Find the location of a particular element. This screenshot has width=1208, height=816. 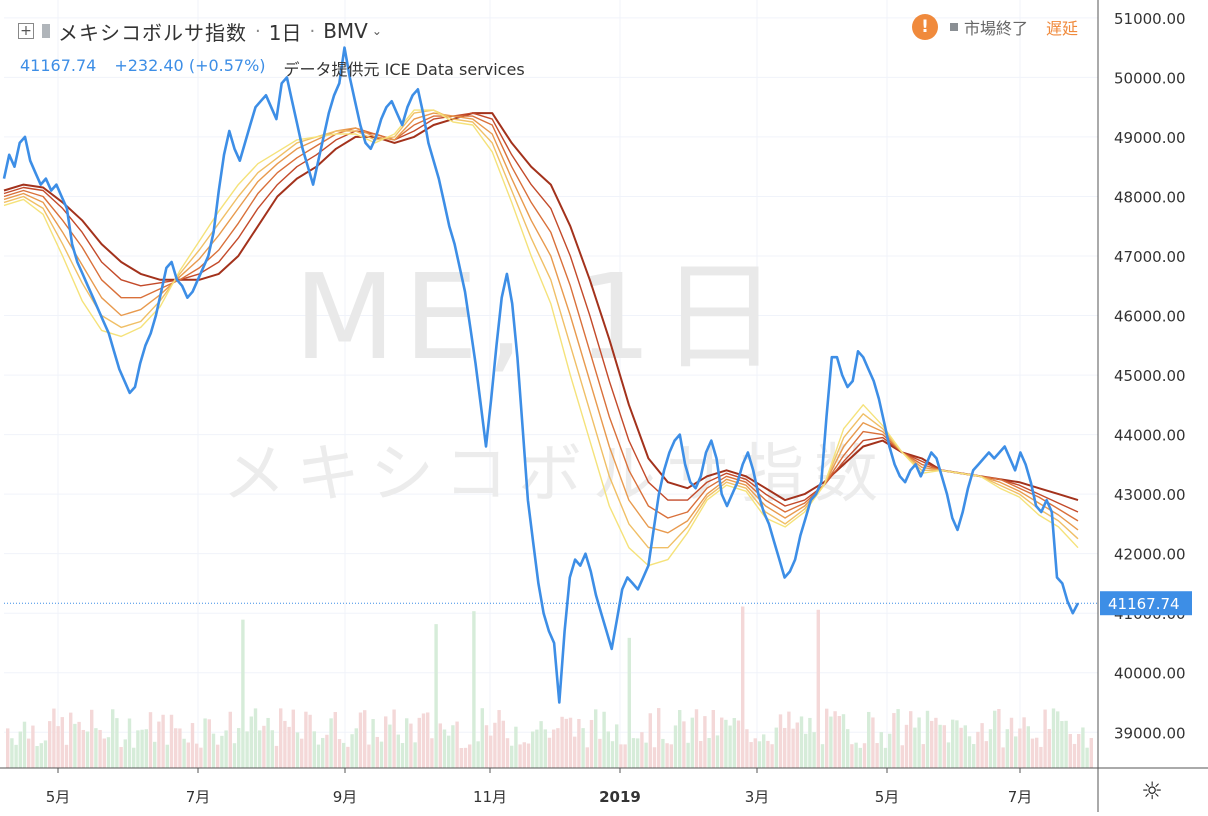

y-tick-label: 46000.00 is located at coordinates (1150, 317).